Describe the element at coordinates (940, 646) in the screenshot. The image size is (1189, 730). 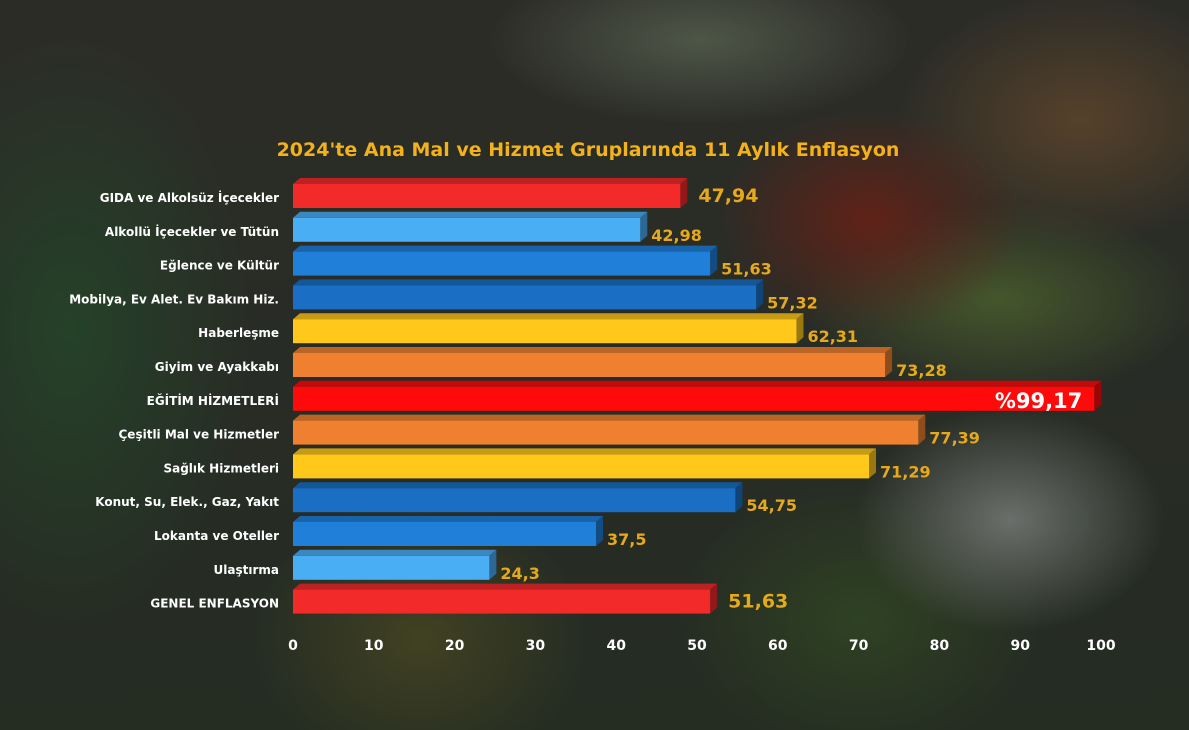
I see `x-tick-label: 80` at that location.